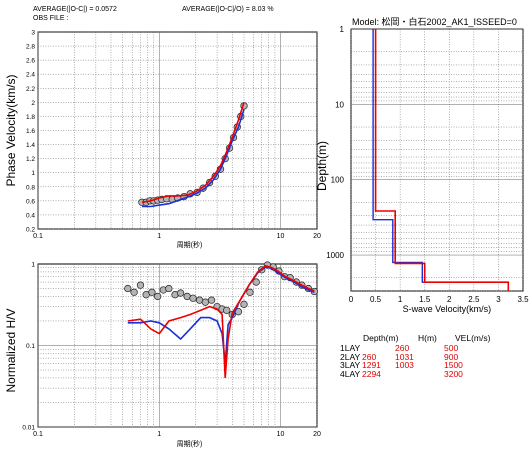 The image size is (531, 454). I want to click on y-tick-label: 1.2, so click(30, 159).